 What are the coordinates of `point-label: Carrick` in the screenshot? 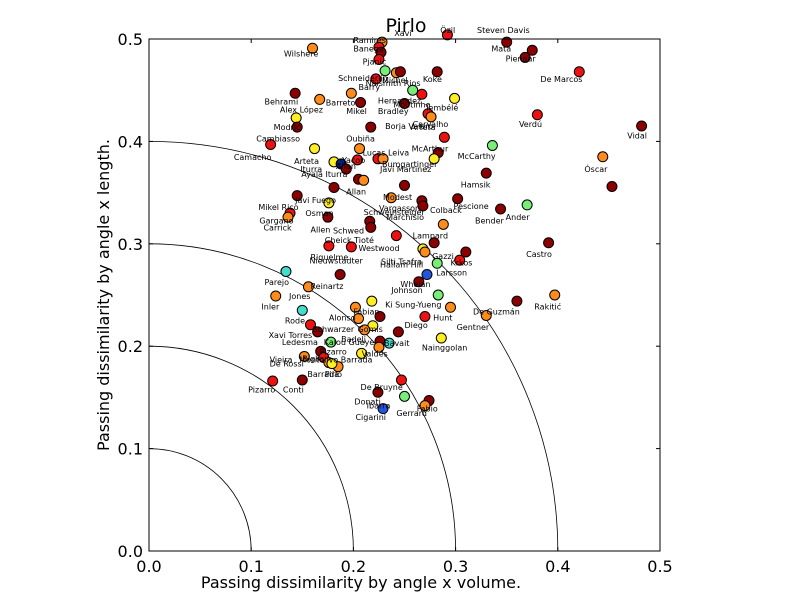 It's located at (277, 227).